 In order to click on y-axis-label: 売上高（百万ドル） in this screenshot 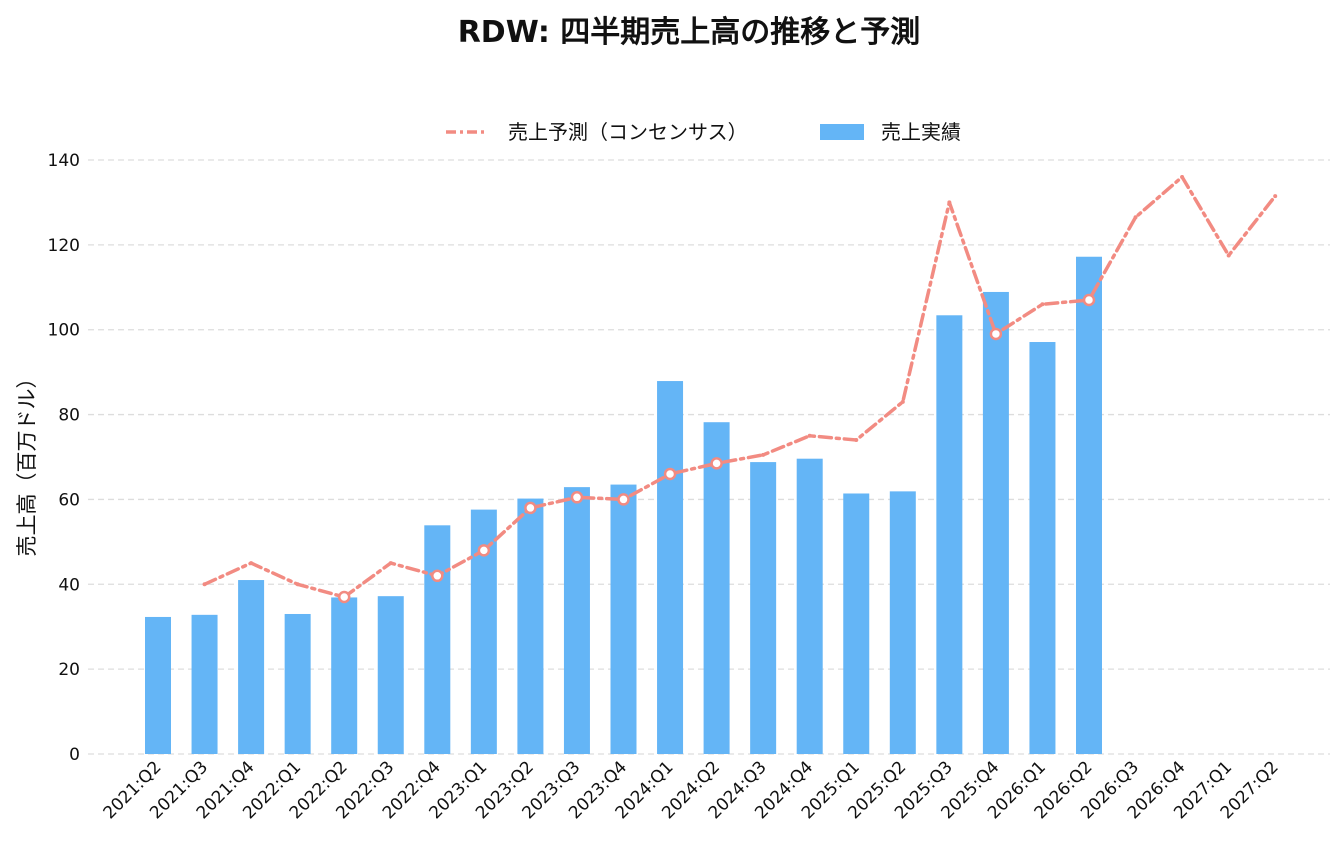, I will do `click(27, 462)`.